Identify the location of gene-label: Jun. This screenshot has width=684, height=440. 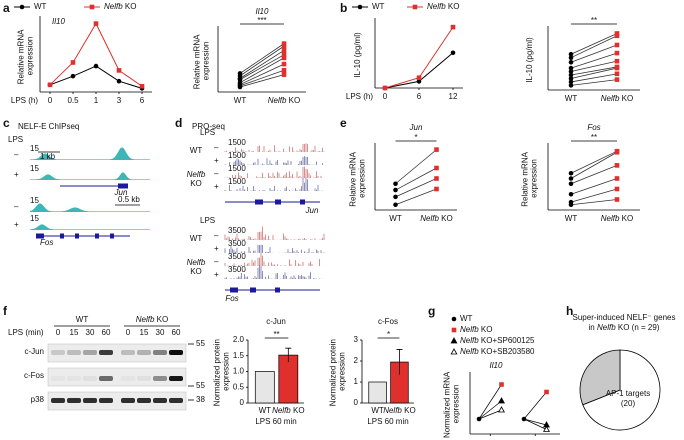
(312, 210).